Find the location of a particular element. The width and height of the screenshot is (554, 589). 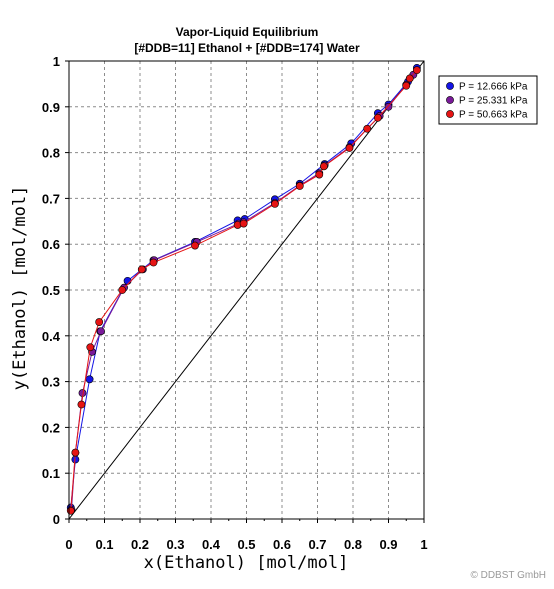

x-tick-label: 0.8 is located at coordinates (353, 544).